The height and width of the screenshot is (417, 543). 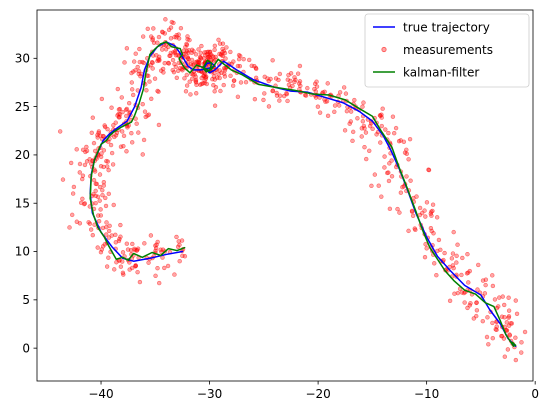 What do you see at coordinates (441, 72) in the screenshot?
I see `legend-label: kalman-filter` at bounding box center [441, 72].